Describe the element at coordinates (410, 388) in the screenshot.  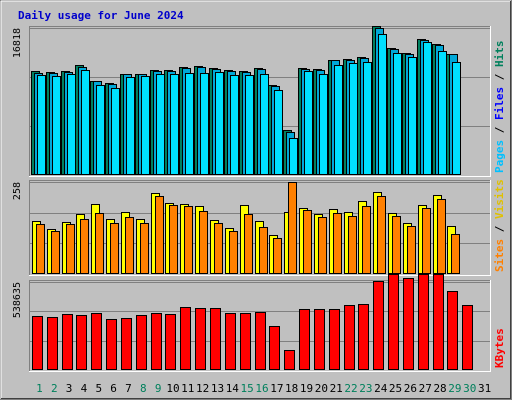
I see `x-label-day-26: 26` at that location.